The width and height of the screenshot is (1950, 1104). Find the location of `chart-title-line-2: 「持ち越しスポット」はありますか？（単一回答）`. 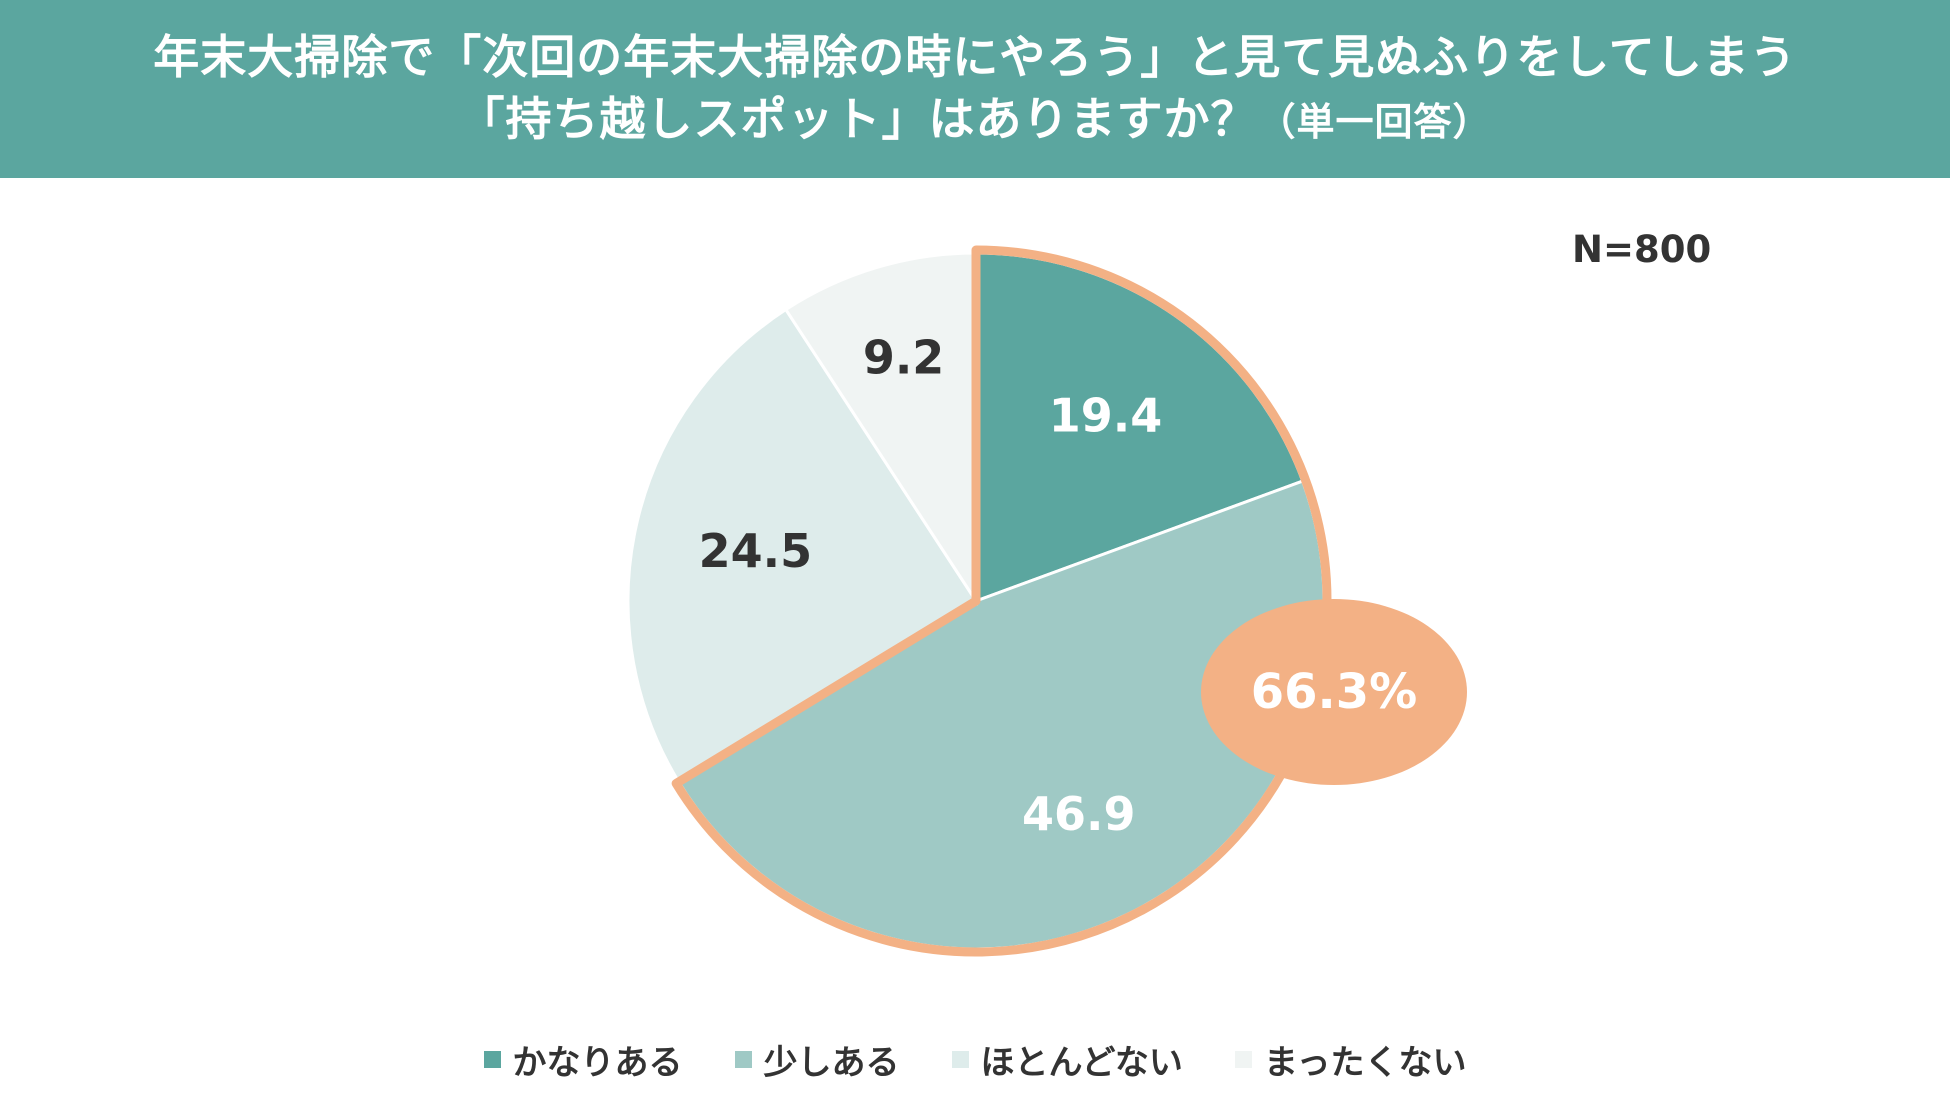

chart-title-line-2: 「持ち越しスポット」はありますか？（単一回答） is located at coordinates (974, 120).